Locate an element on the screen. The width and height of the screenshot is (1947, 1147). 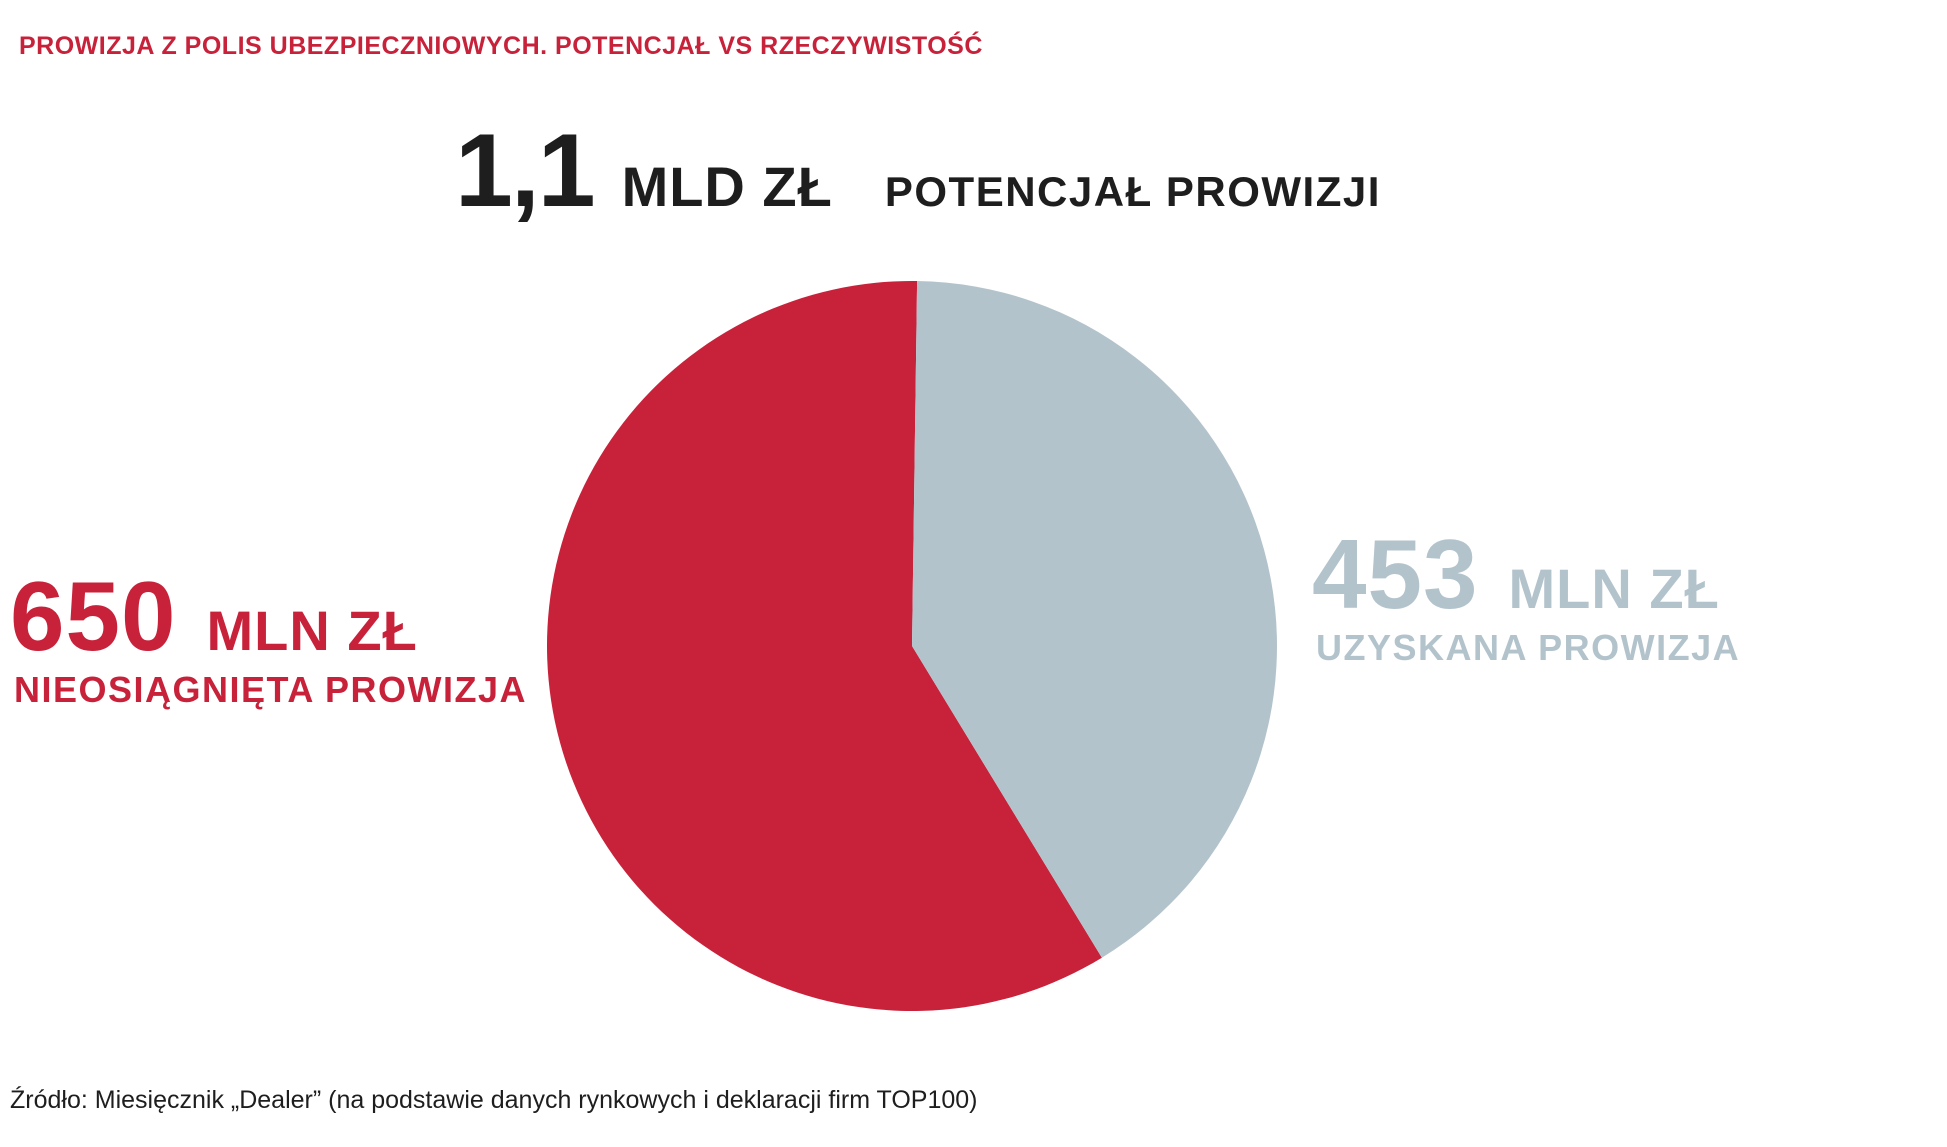
total-label: POTENCJAŁ PROWIZJI is located at coordinates (1132, 191).